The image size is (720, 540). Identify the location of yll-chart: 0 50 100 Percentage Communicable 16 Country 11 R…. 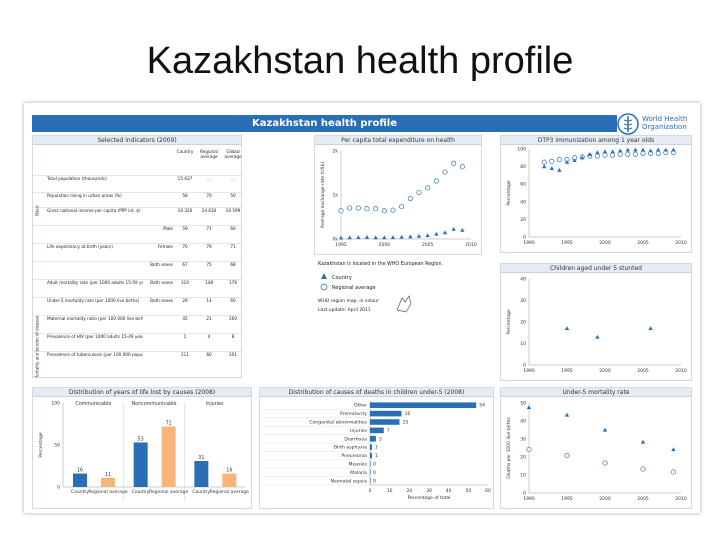
(143, 451).